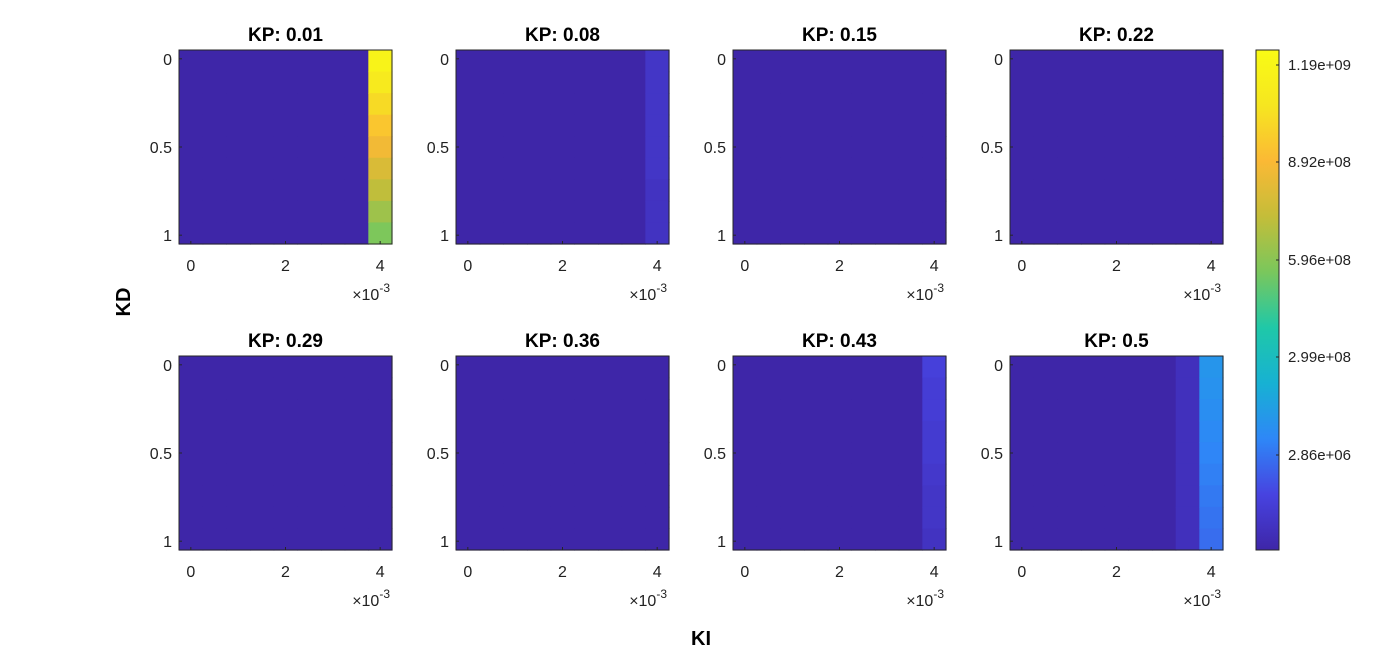  I want to click on colorbar-tick-label: 8.92e+08, so click(1319, 162).